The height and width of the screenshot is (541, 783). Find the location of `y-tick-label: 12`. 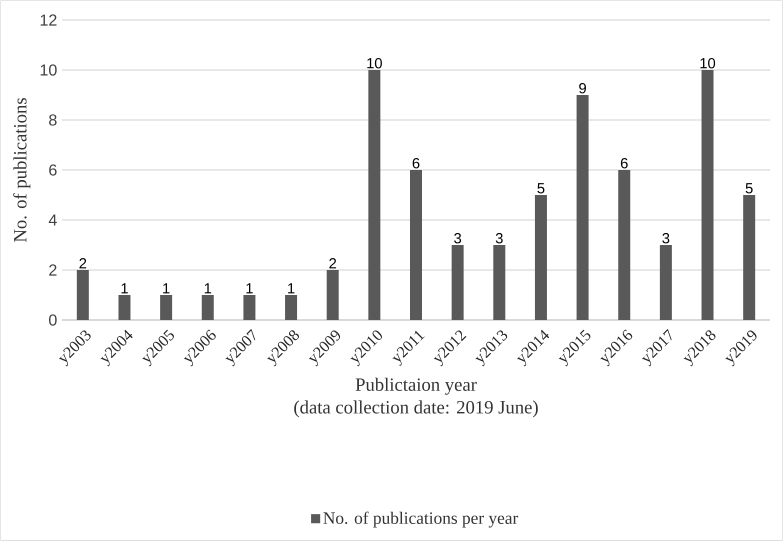

y-tick-label: 12 is located at coordinates (48, 20).